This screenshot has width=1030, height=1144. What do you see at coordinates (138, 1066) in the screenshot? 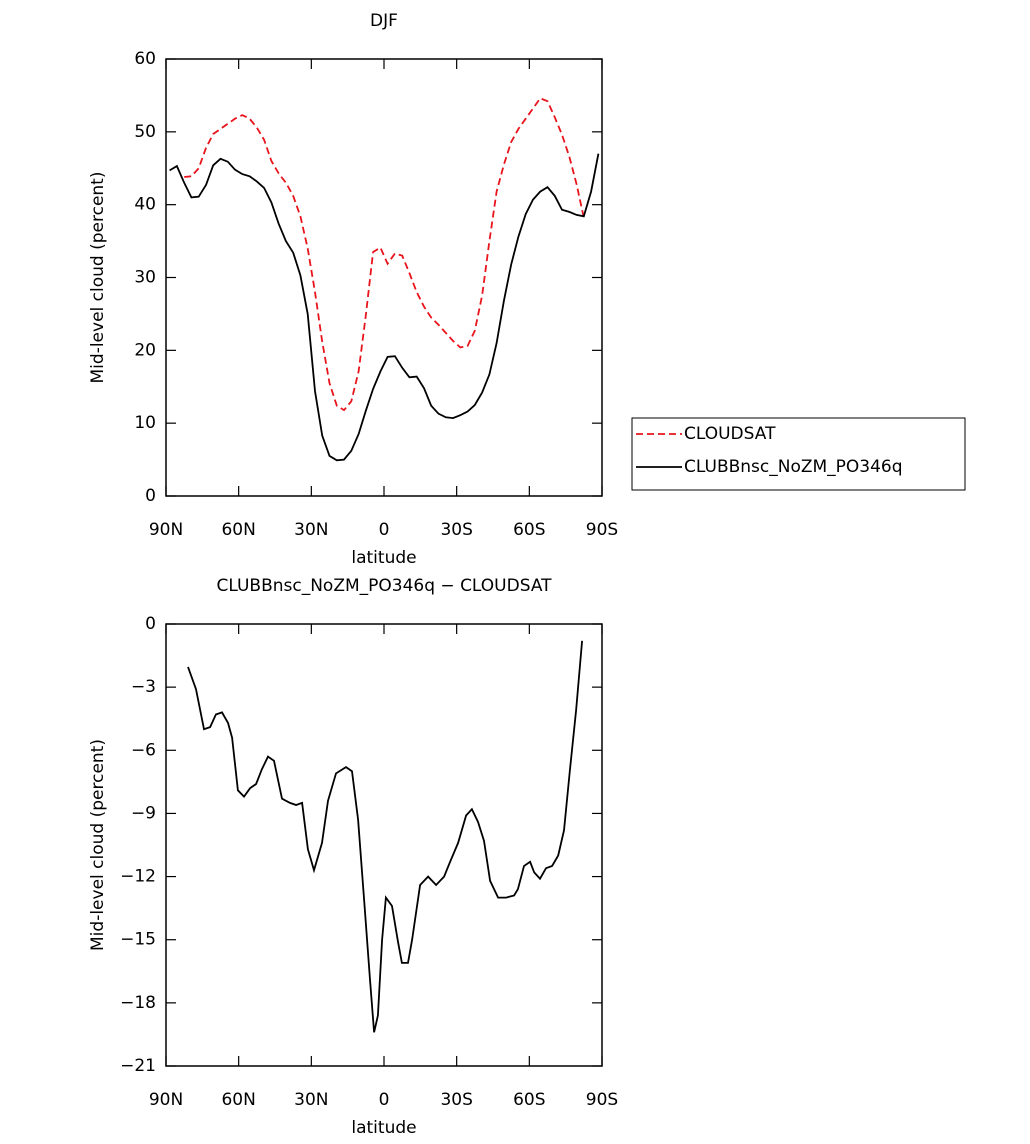
I see `y-tick-label: −21` at bounding box center [138, 1066].